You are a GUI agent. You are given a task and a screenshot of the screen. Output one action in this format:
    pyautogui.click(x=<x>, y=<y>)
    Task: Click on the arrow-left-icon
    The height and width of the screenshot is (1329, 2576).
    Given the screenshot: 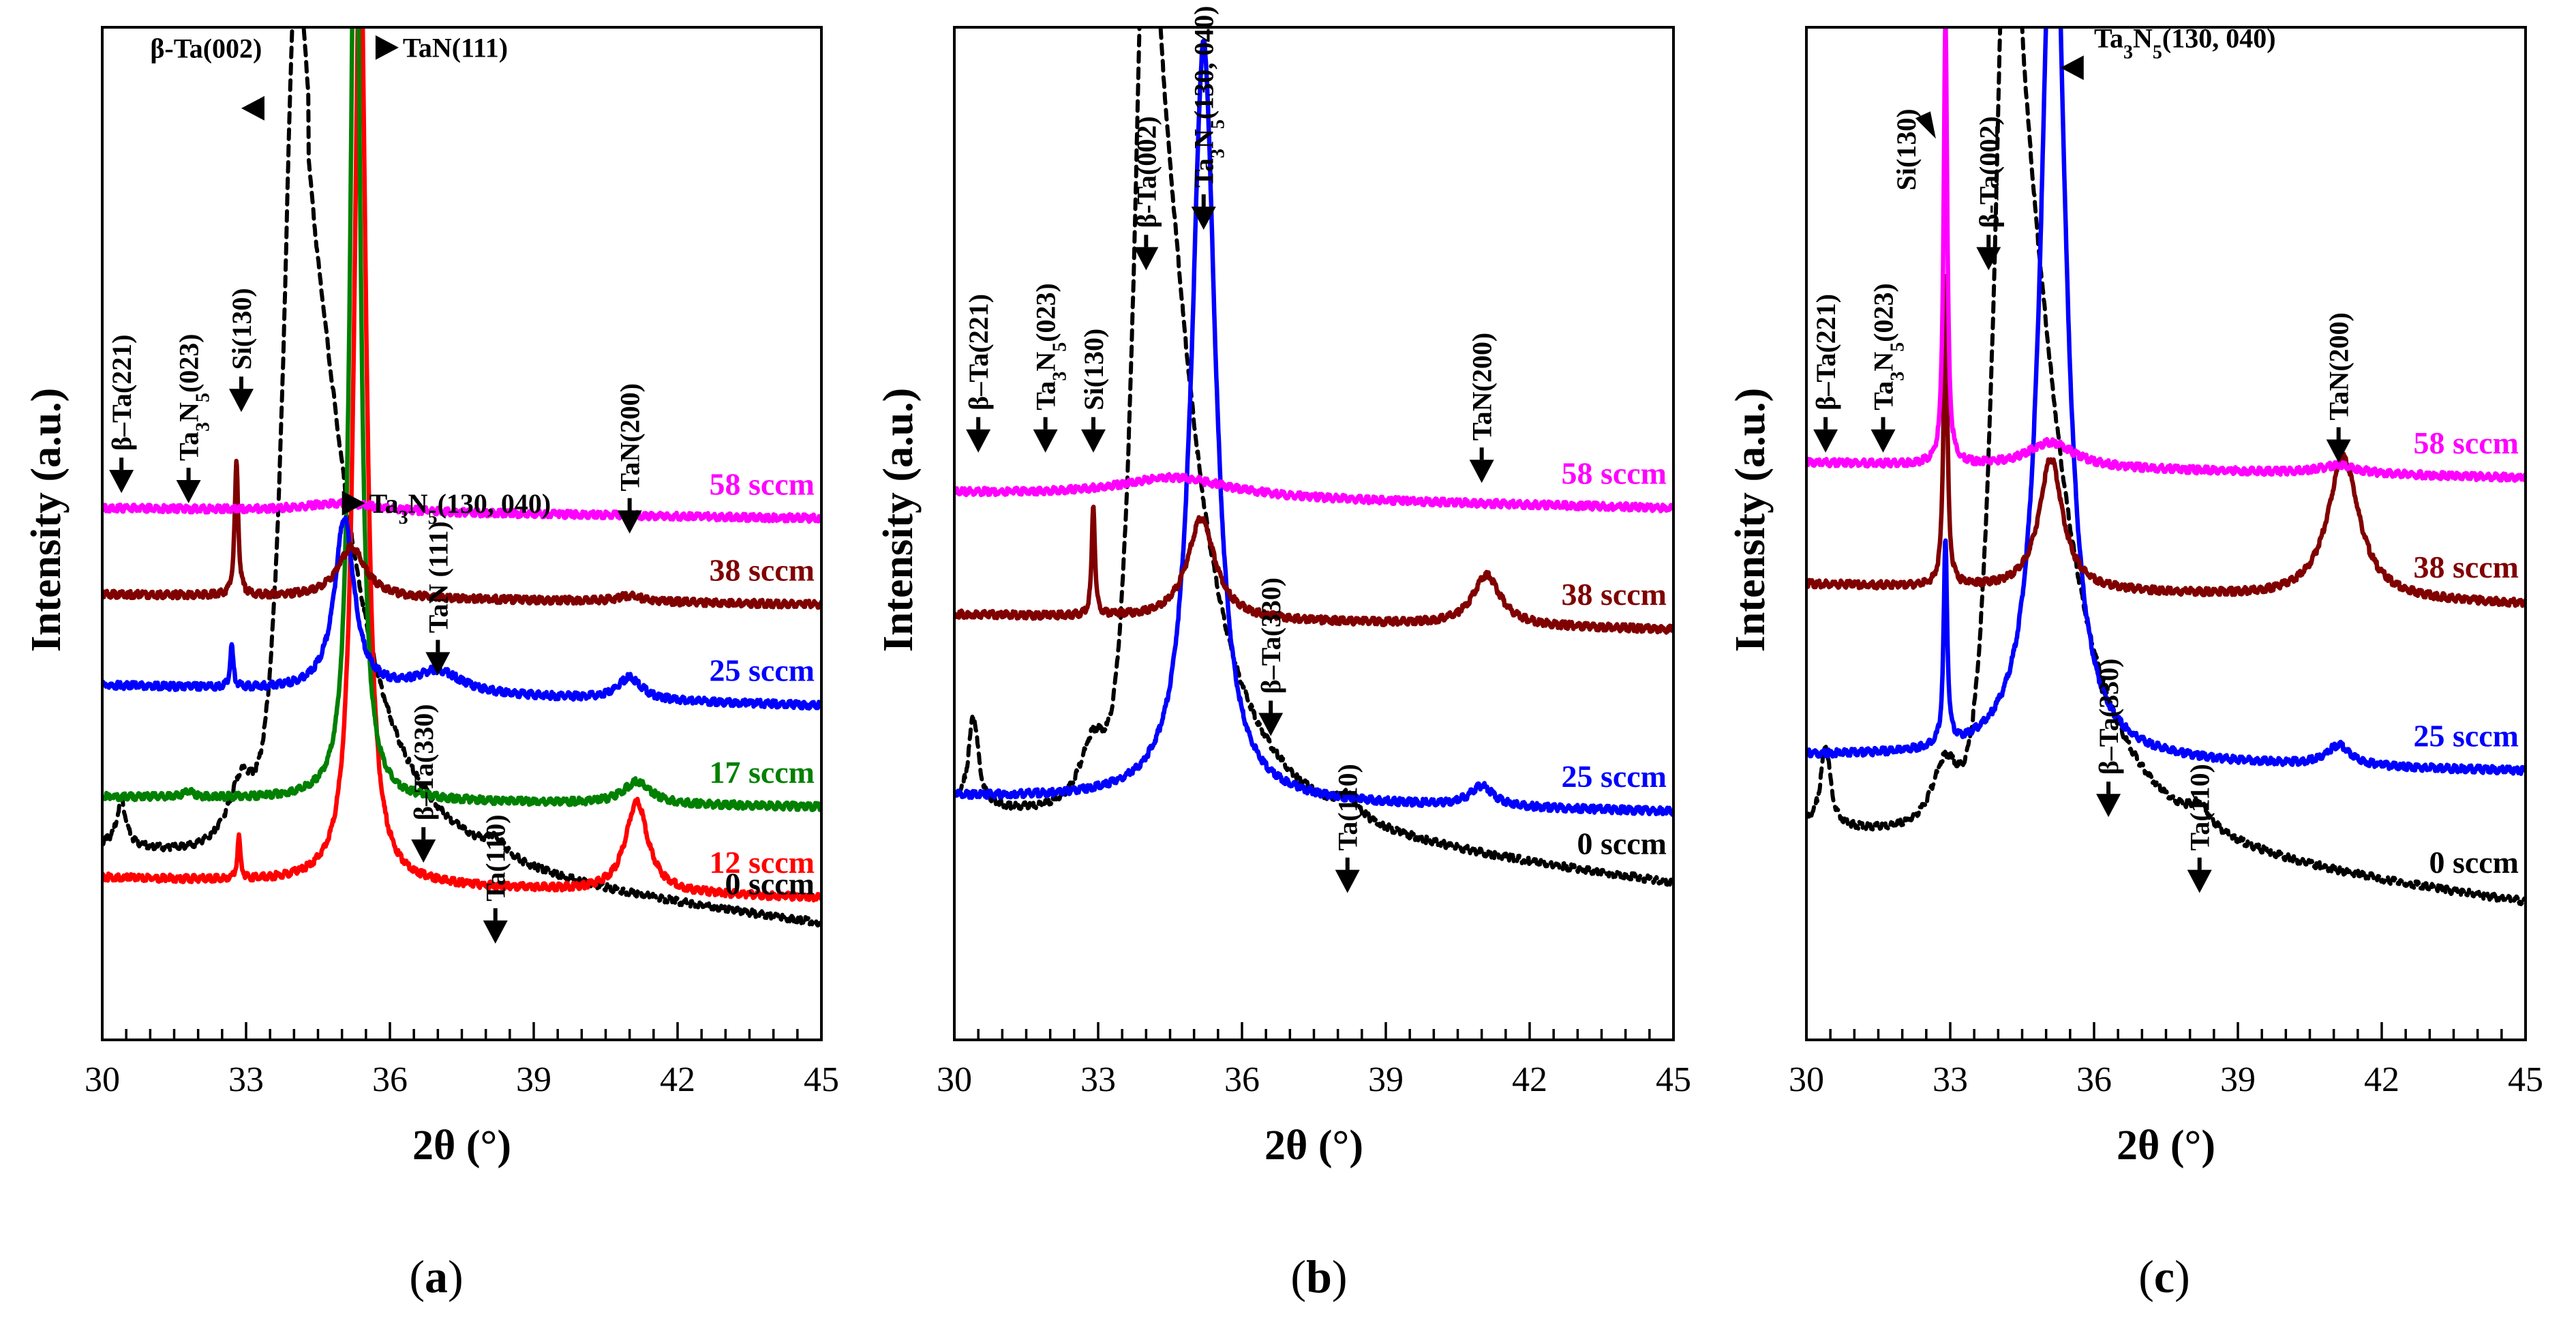 What is the action you would take?
    pyautogui.click(x=253, y=108)
    